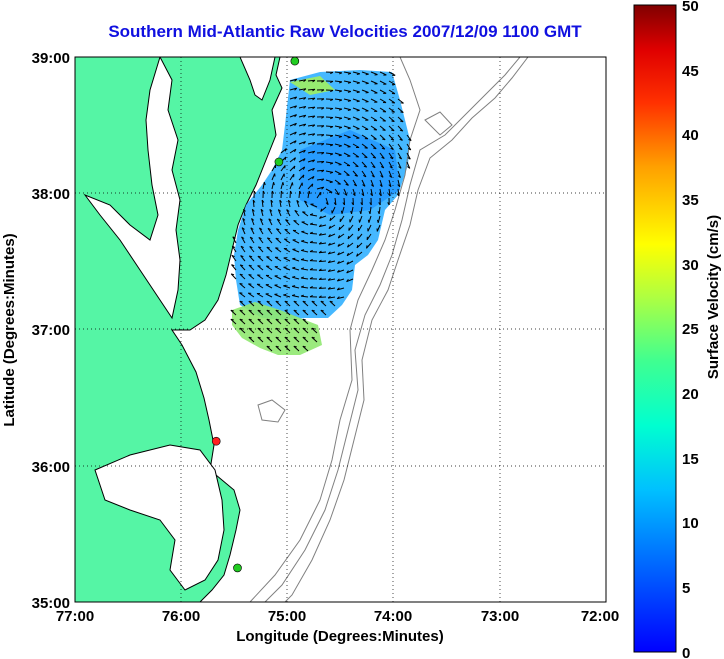 This screenshot has width=724, height=659. I want to click on y-tick-label: 35:00, so click(51, 603).